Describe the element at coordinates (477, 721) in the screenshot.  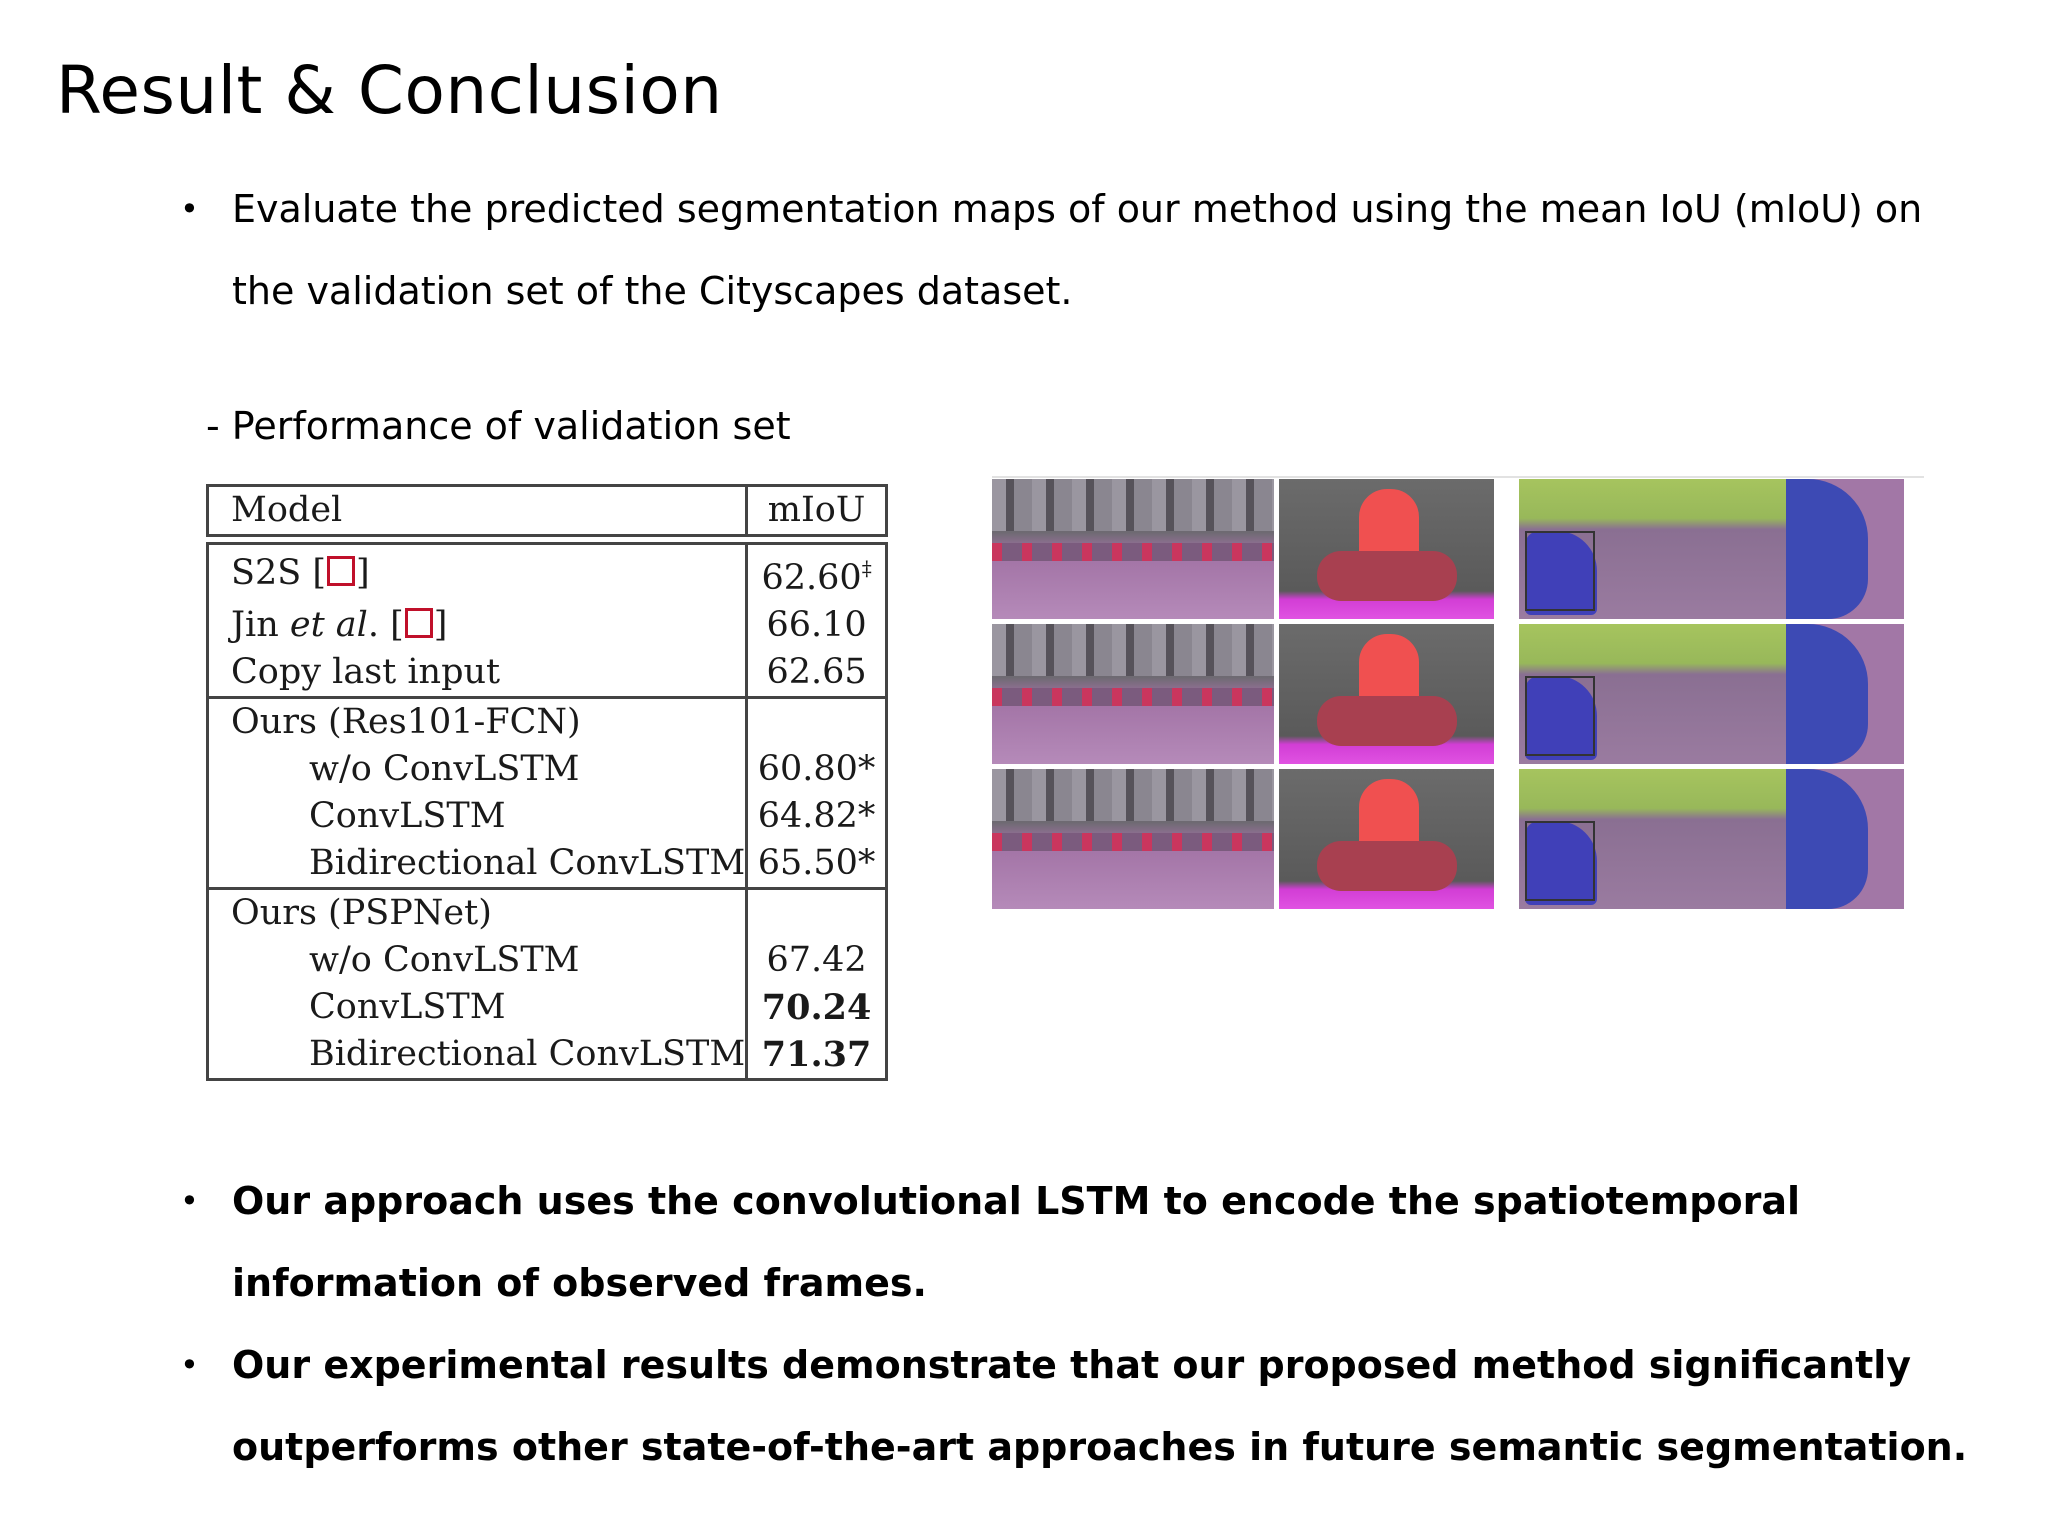
I see `group-name: Ours (Res101-FCN)` at that location.